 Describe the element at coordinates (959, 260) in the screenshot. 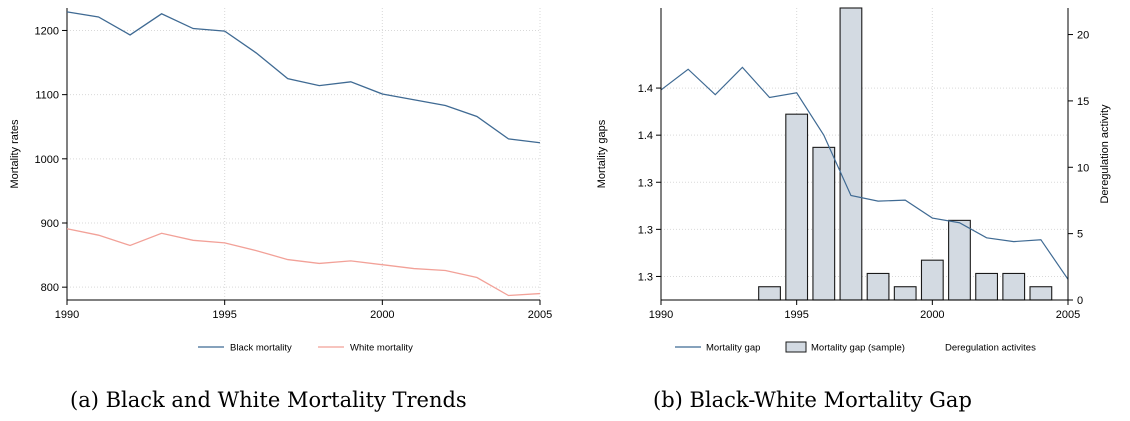

I see `bar-2001` at that location.